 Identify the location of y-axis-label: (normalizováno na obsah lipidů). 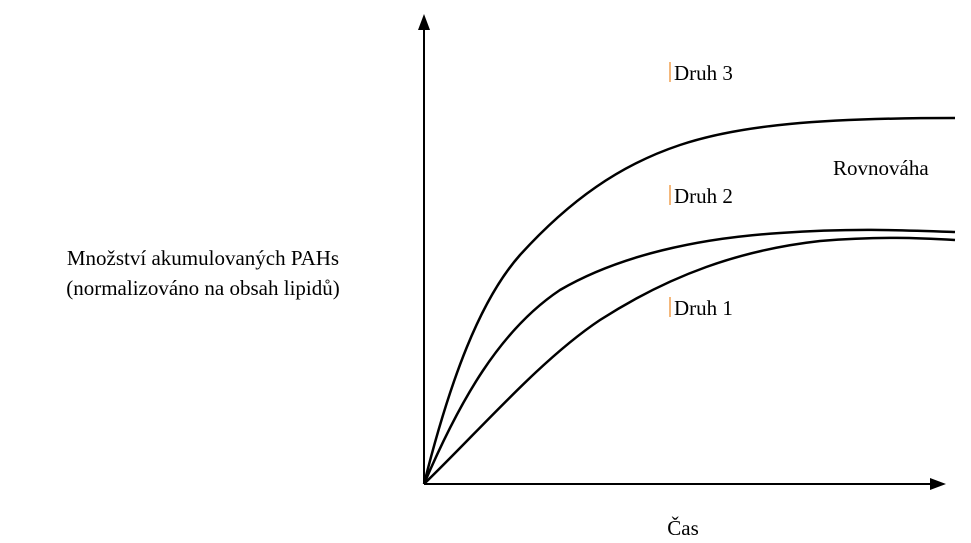
(203, 288).